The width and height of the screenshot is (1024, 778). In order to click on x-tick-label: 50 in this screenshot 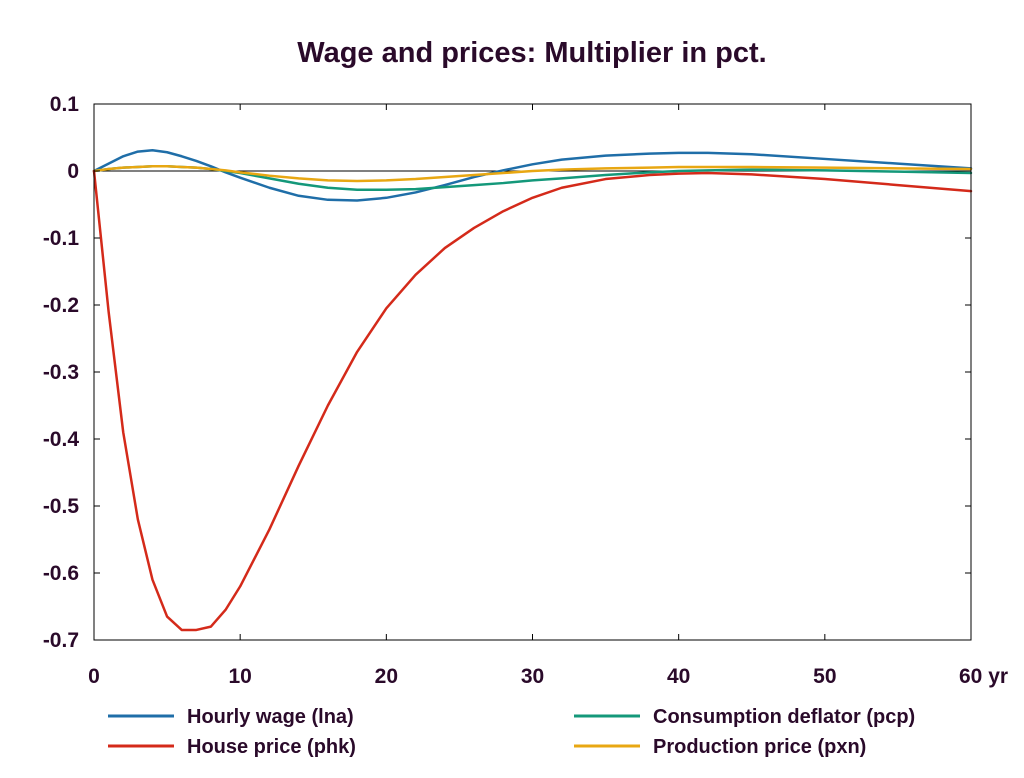, I will do `click(824, 676)`.